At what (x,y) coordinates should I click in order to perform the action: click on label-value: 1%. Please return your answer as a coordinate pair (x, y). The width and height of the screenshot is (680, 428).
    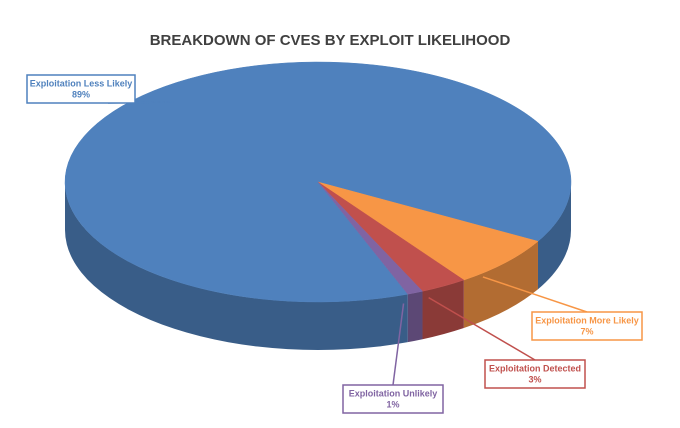
    Looking at the image, I should click on (392, 404).